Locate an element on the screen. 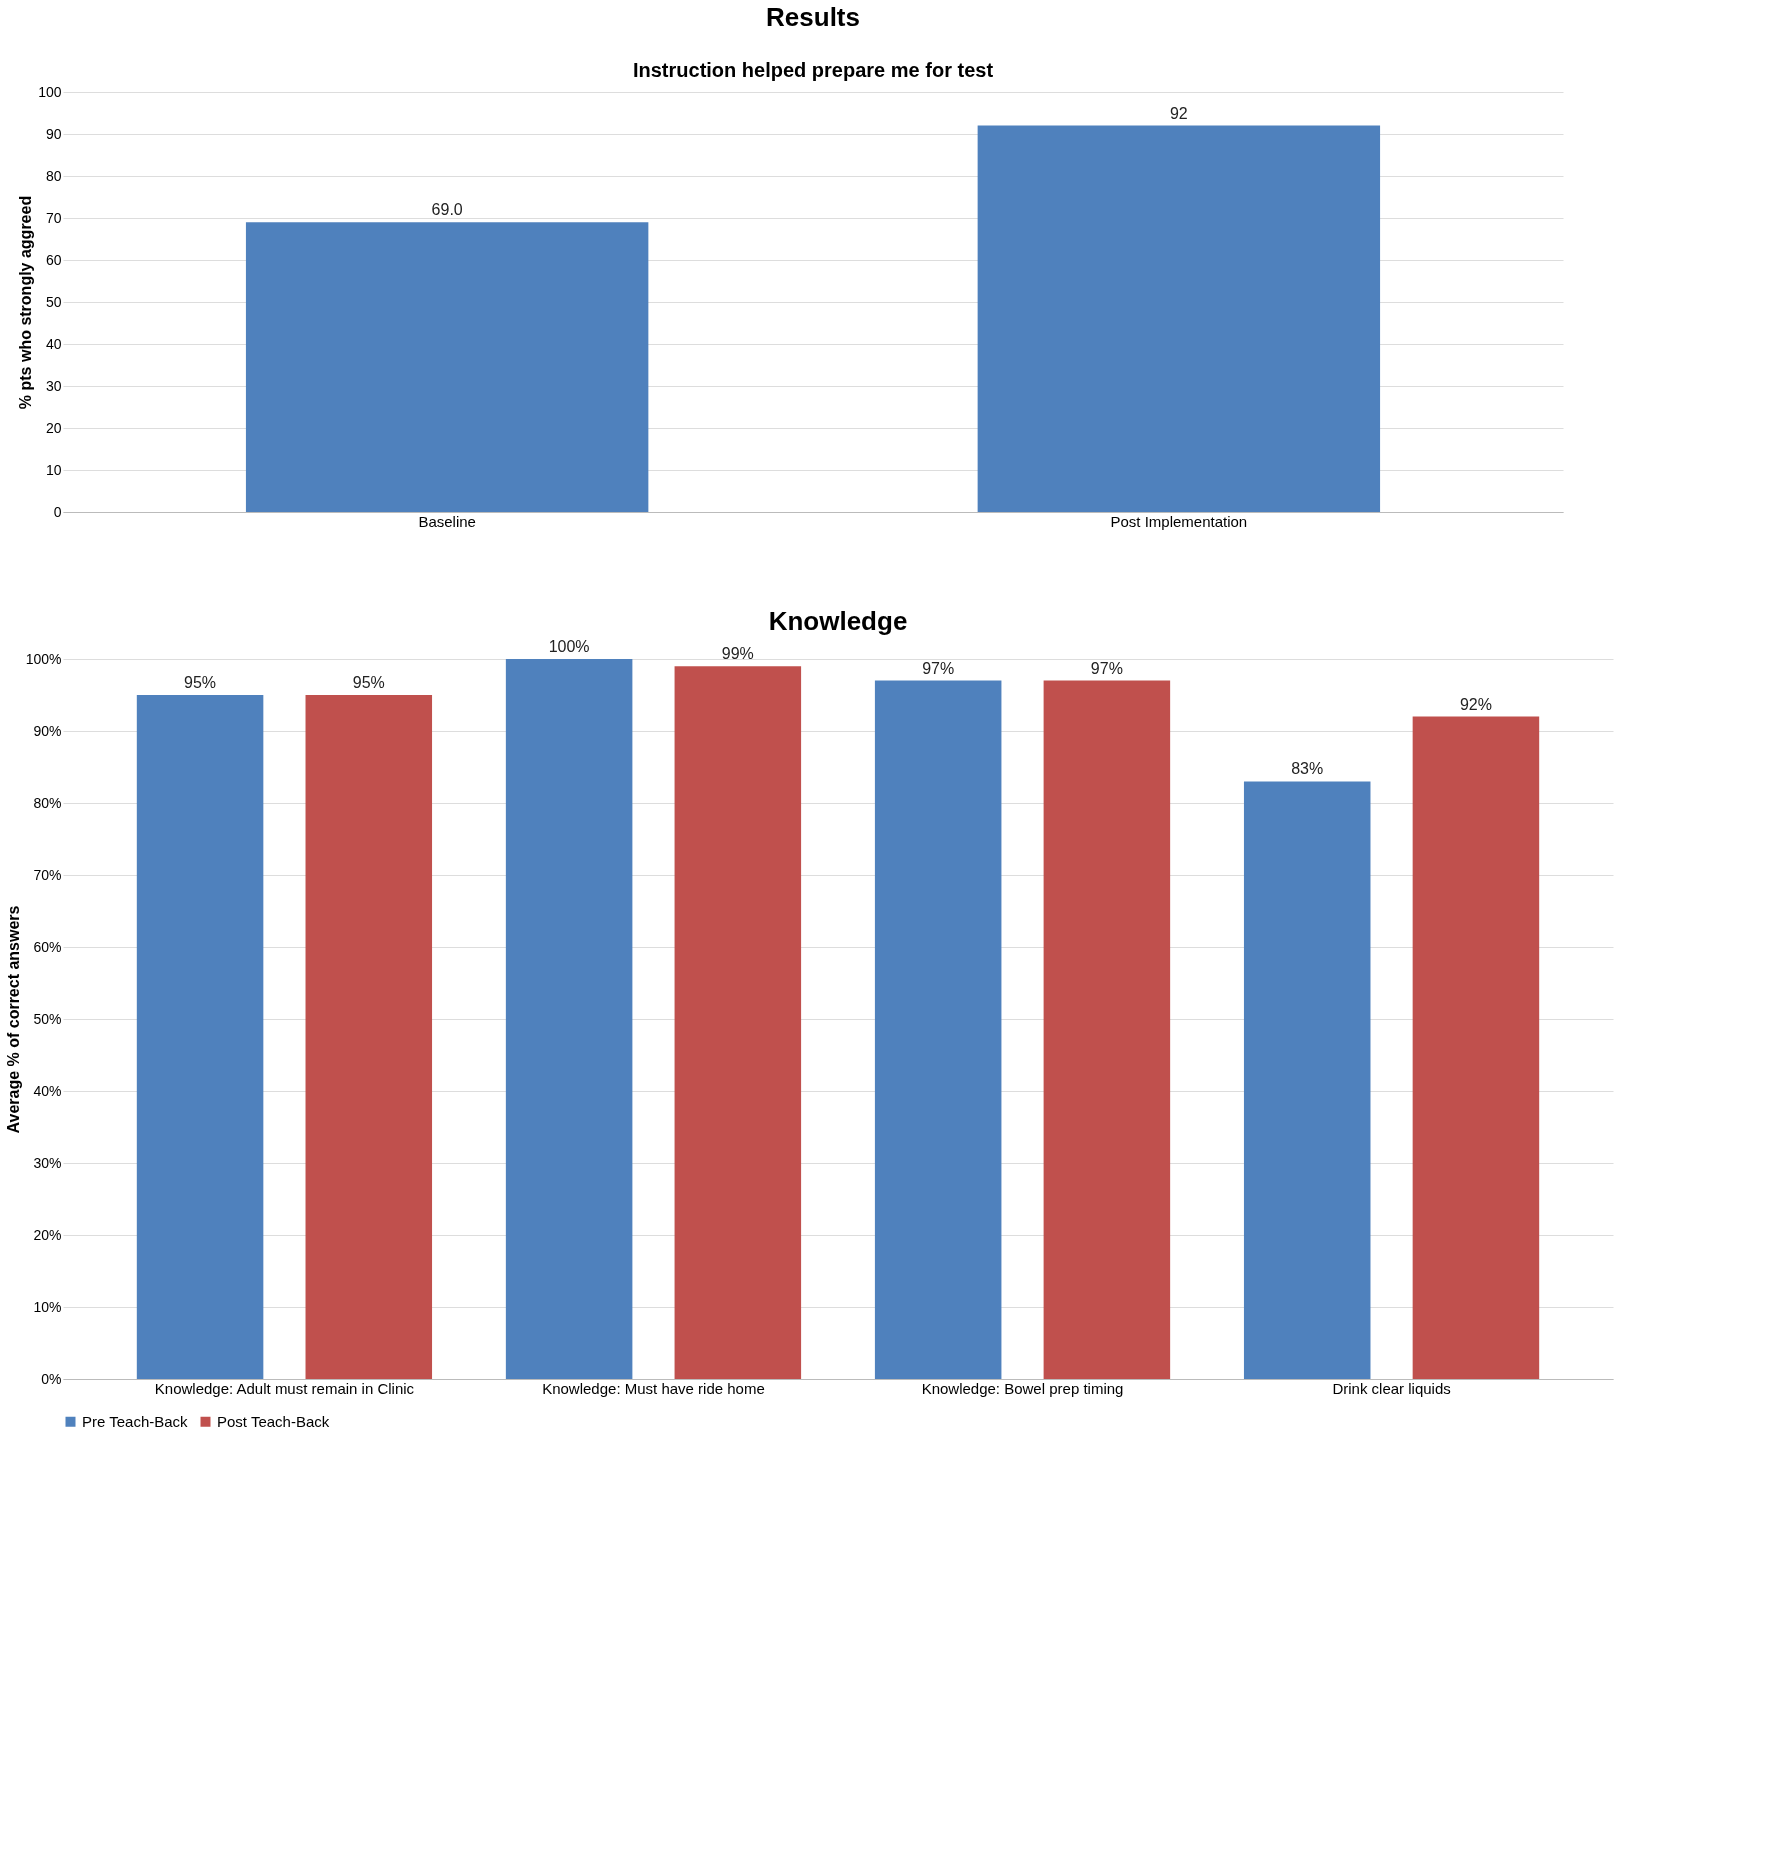  data-label: 100% is located at coordinates (569, 646).